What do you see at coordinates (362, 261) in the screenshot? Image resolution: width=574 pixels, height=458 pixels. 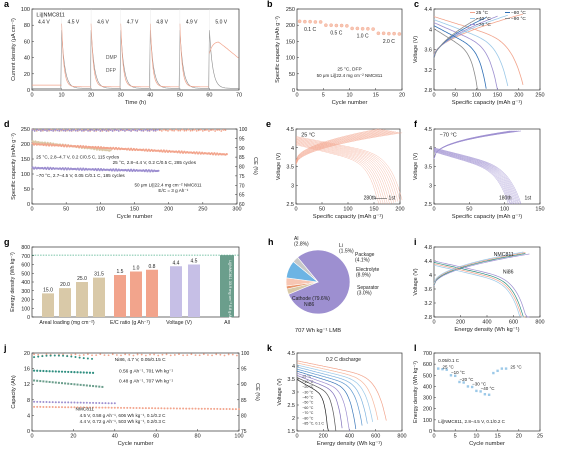 I see `pie-label: (4.1%)` at bounding box center [362, 261].